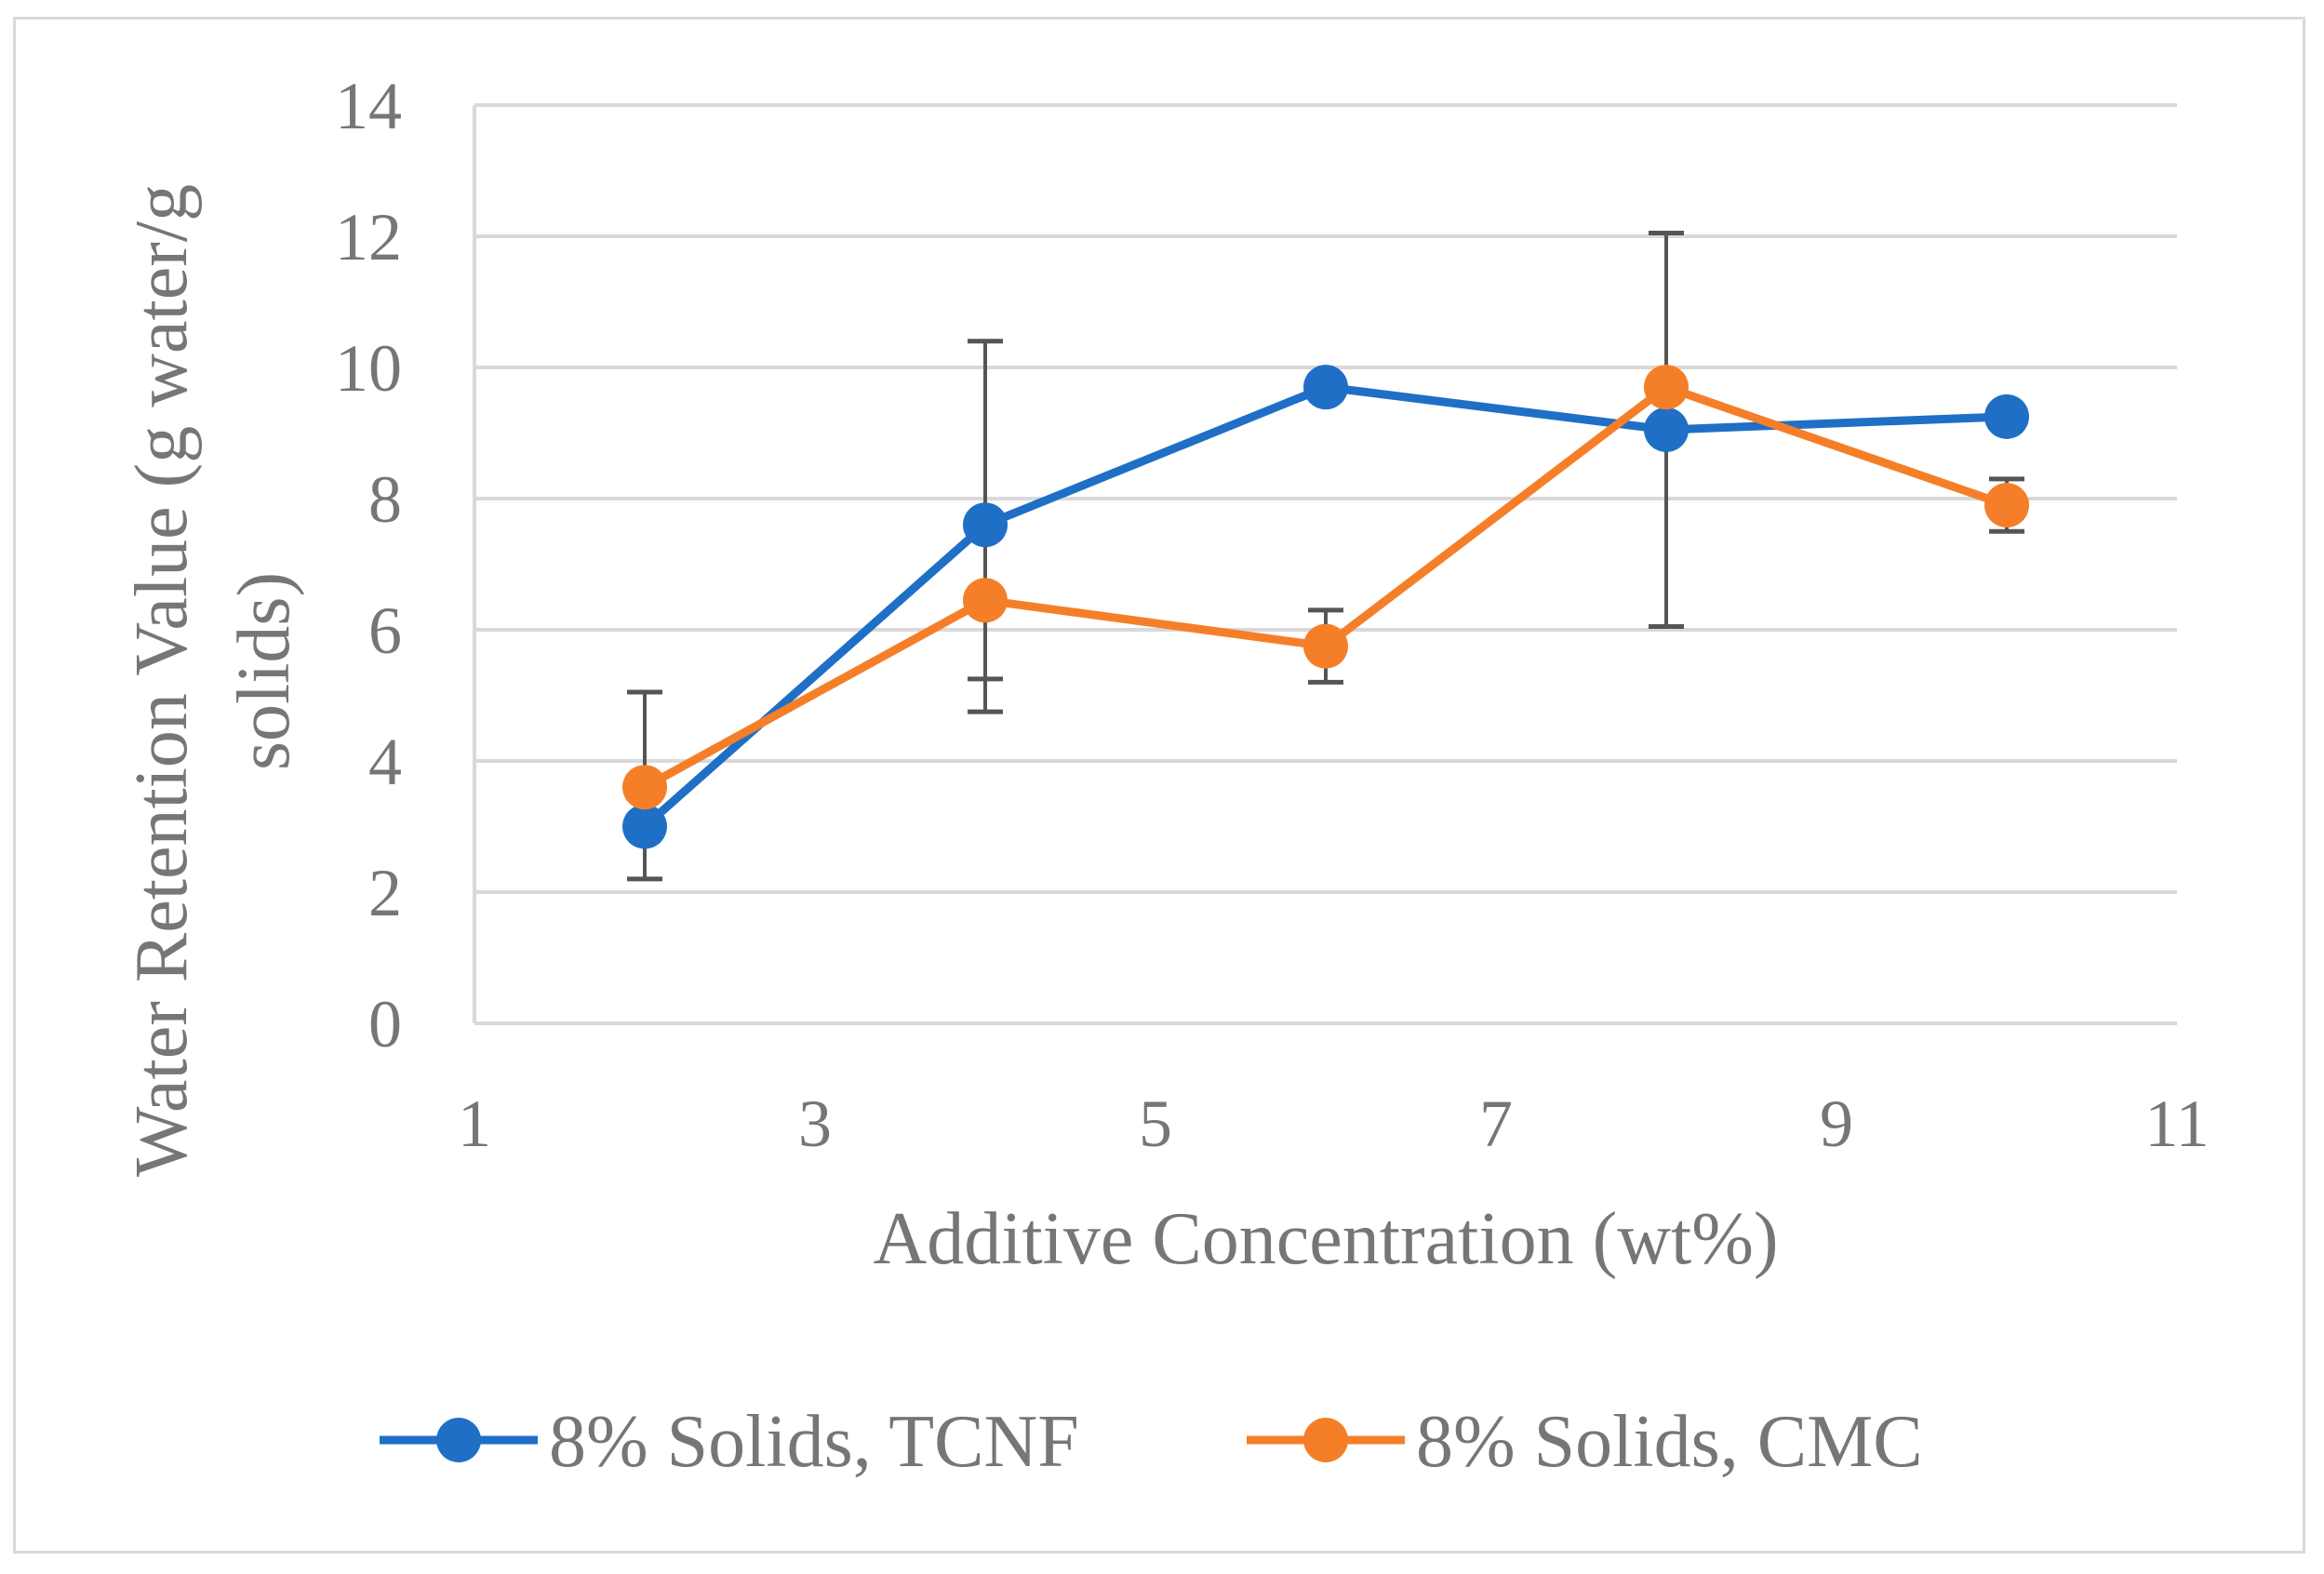  Describe the element at coordinates (385, 762) in the screenshot. I see `y-tick-label: 4` at that location.